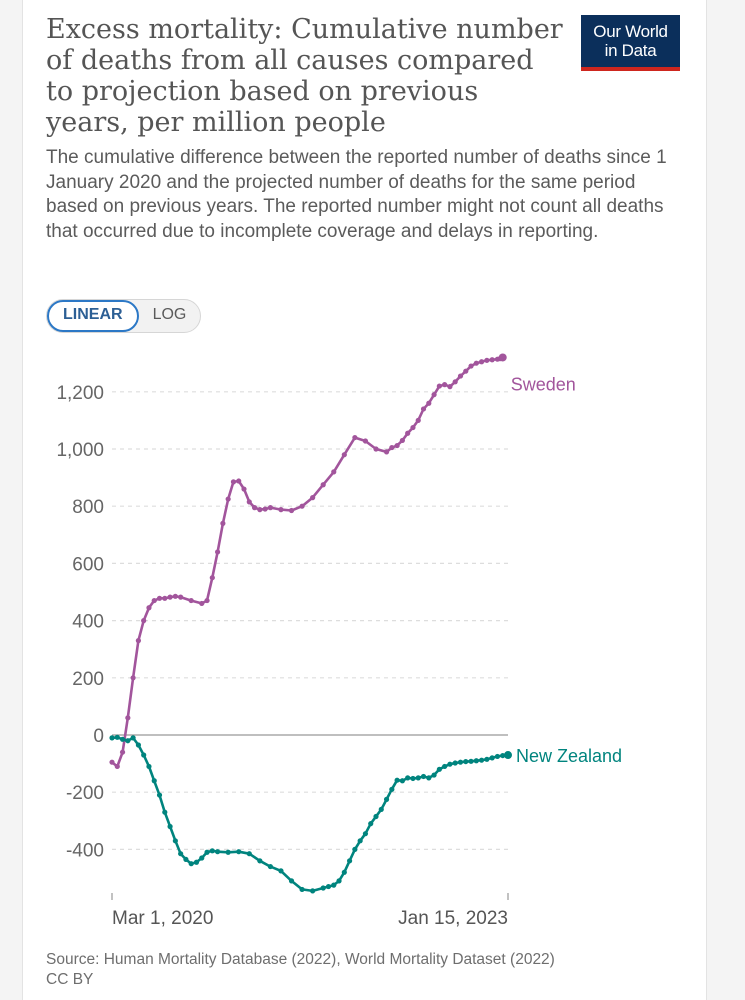 This screenshot has width=745, height=1000. Describe the element at coordinates (630, 43) in the screenshot. I see `owid-logo: Our World in Data` at that location.